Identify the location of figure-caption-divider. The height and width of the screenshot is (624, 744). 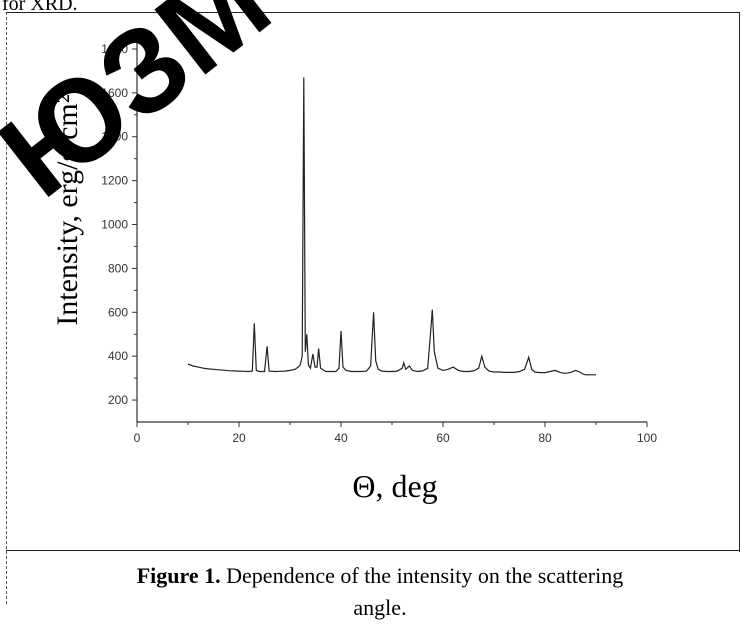
(373, 550).